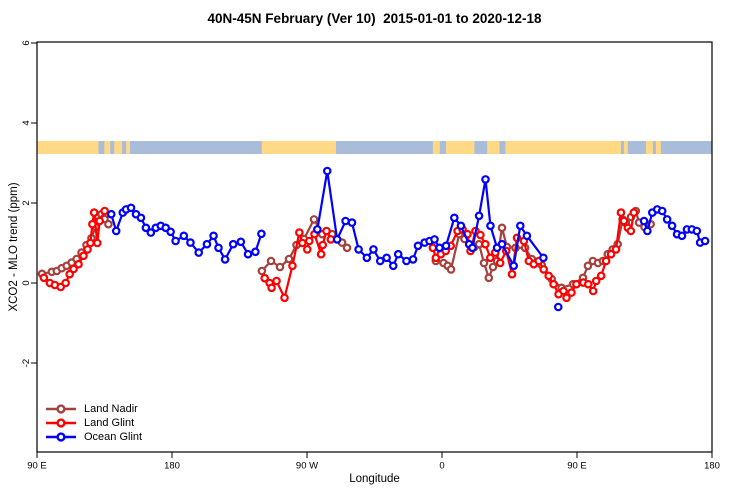 The width and height of the screenshot is (750, 500). Describe the element at coordinates (441, 466) in the screenshot. I see `x-tick-label: 0` at that location.